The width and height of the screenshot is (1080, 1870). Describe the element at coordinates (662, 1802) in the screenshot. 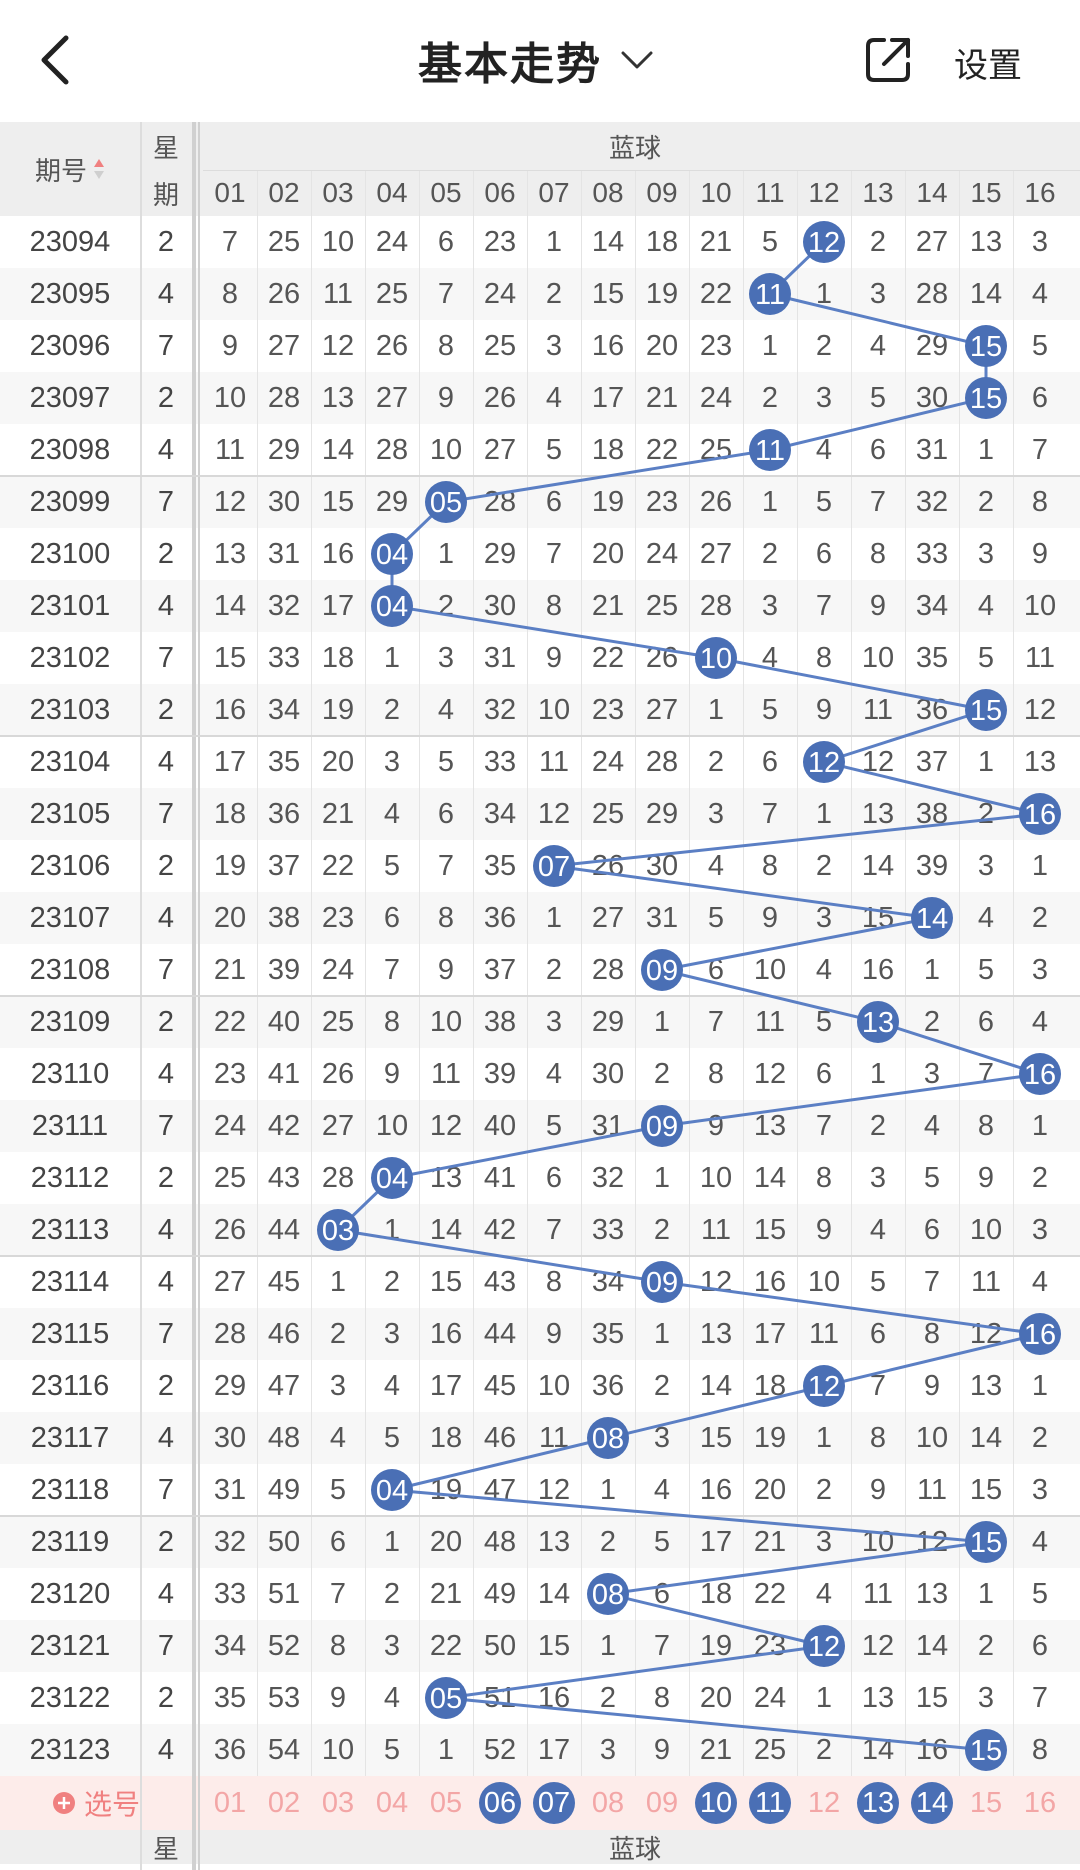

I see `selectable-number: 09` at that location.